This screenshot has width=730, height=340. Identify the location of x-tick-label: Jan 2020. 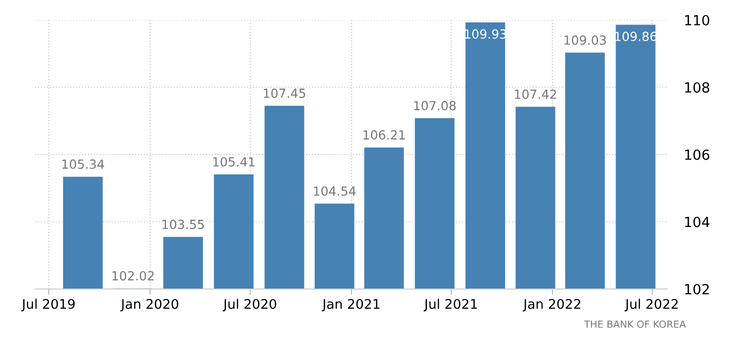
(149, 305).